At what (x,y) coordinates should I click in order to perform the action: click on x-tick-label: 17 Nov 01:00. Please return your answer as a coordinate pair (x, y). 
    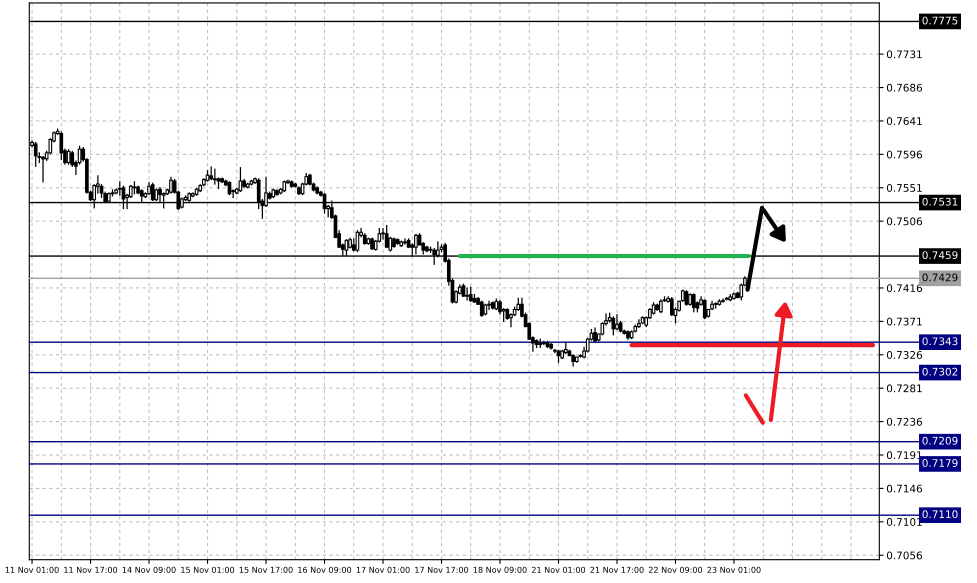
    Looking at the image, I should click on (383, 569).